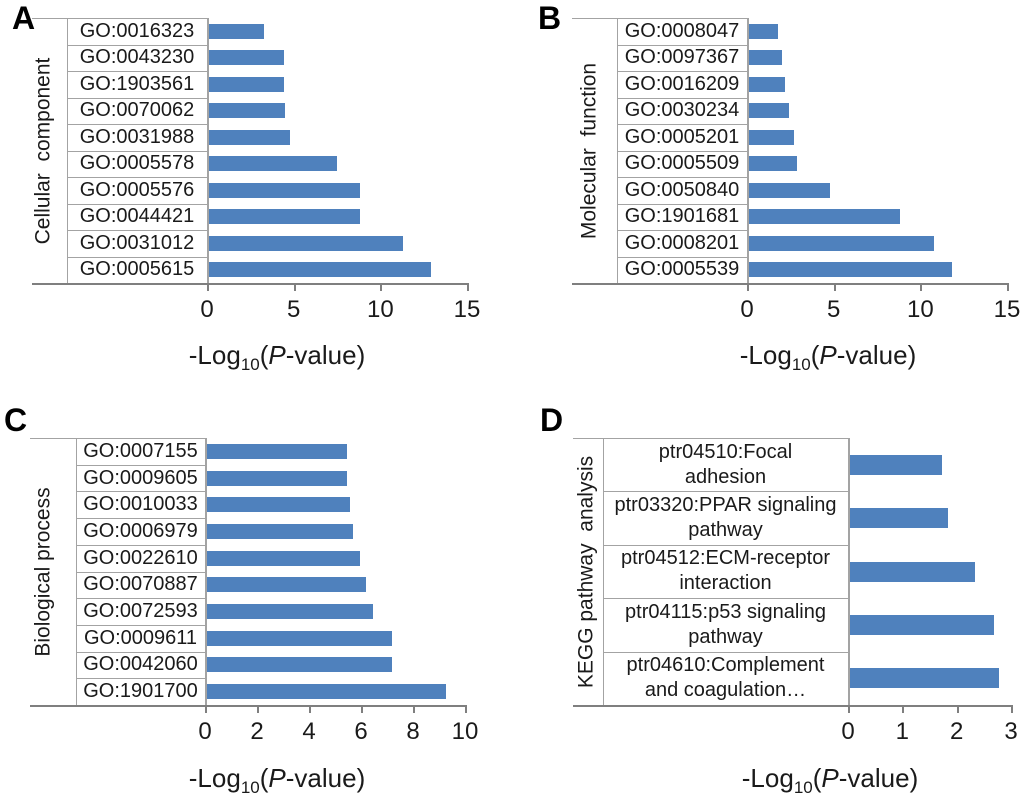 The width and height of the screenshot is (1020, 798). Describe the element at coordinates (552, 420) in the screenshot. I see `panel-d-letter: D` at that location.